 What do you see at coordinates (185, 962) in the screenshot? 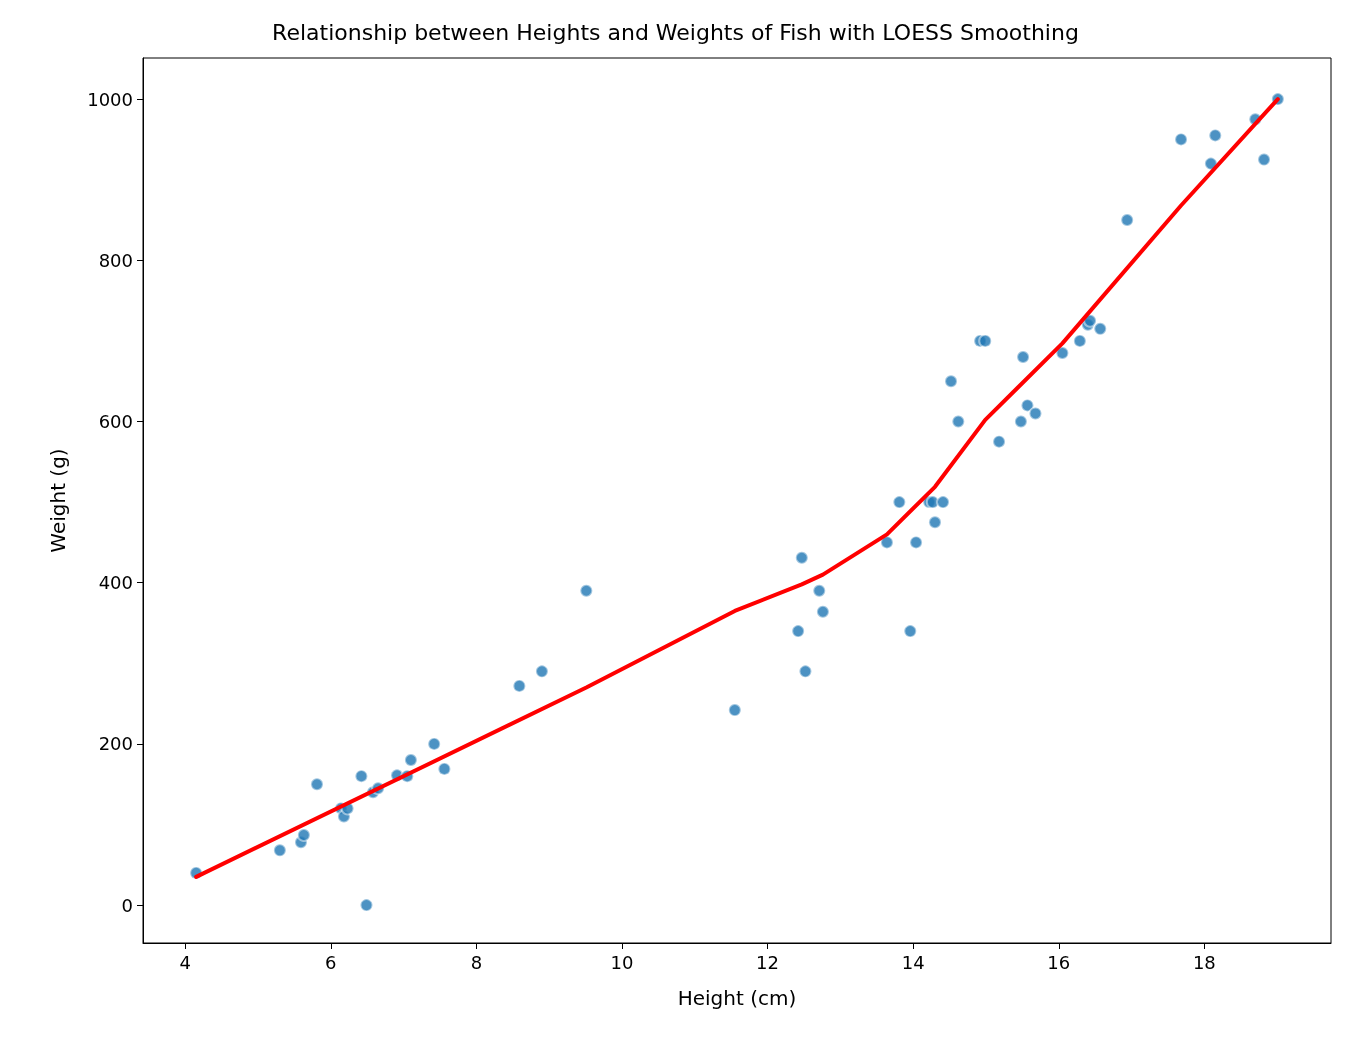
I see `x-tick-label: 4` at bounding box center [185, 962].